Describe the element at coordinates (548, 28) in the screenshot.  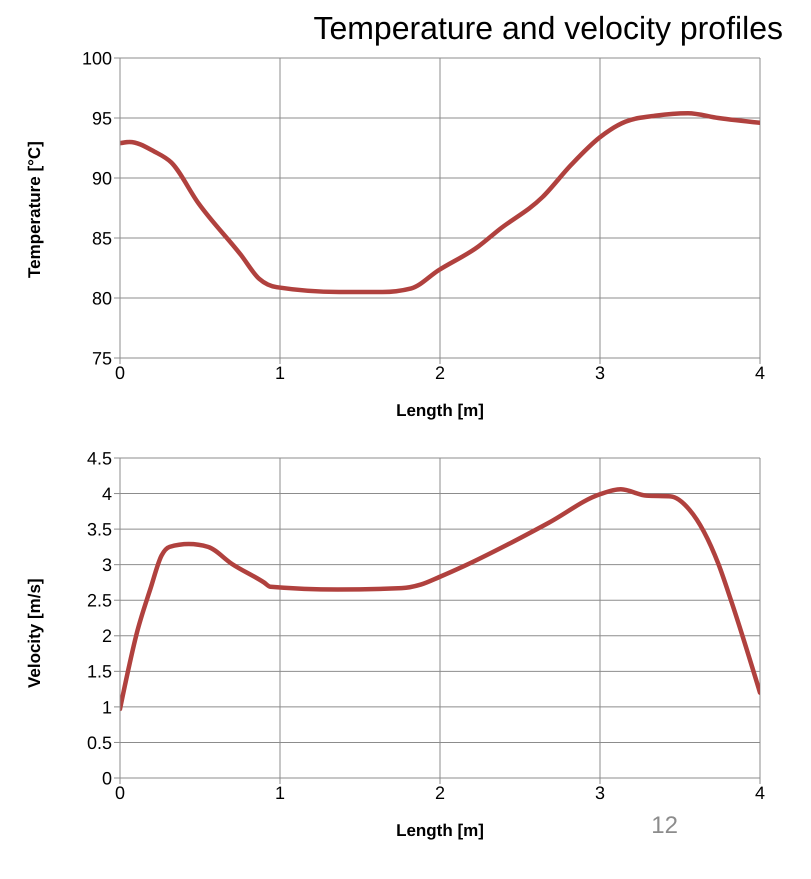
I see `chart-title: Temperature and velocity profiles` at that location.